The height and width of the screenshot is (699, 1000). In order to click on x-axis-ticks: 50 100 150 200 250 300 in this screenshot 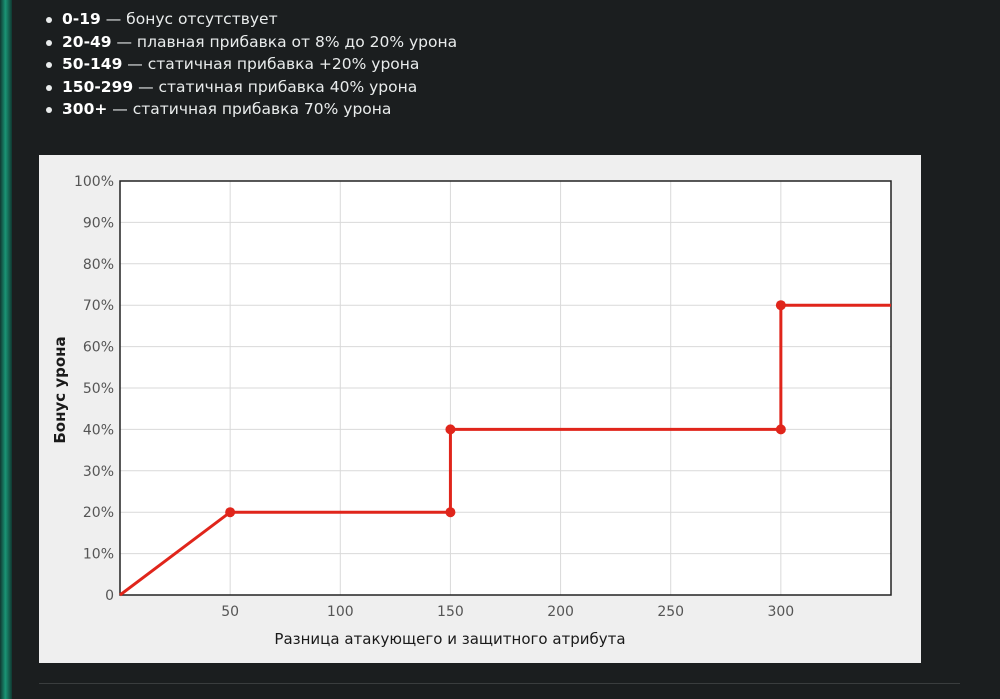, I will do `click(507, 612)`.